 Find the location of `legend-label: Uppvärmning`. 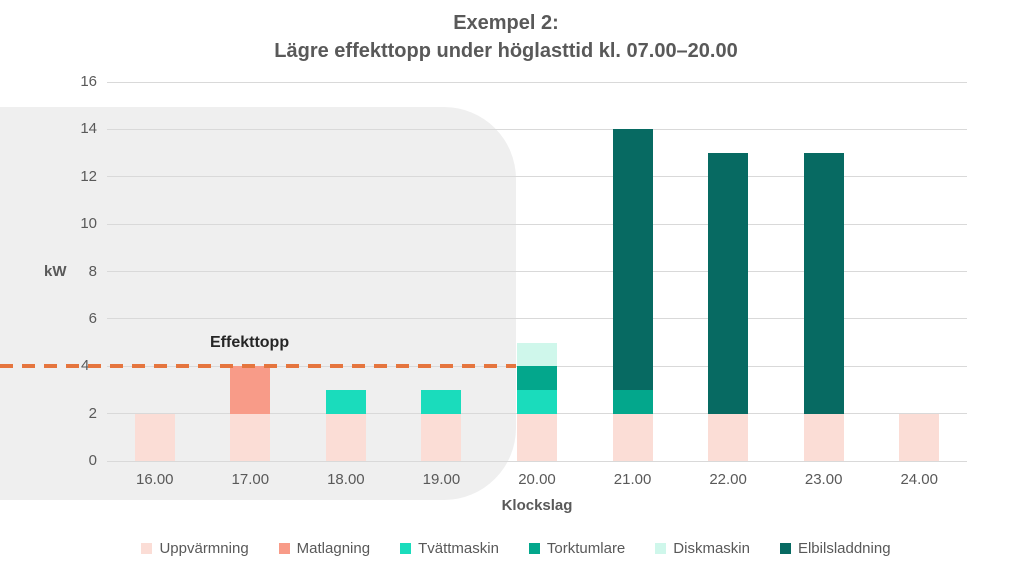

legend-label: Uppvärmning is located at coordinates (204, 548).